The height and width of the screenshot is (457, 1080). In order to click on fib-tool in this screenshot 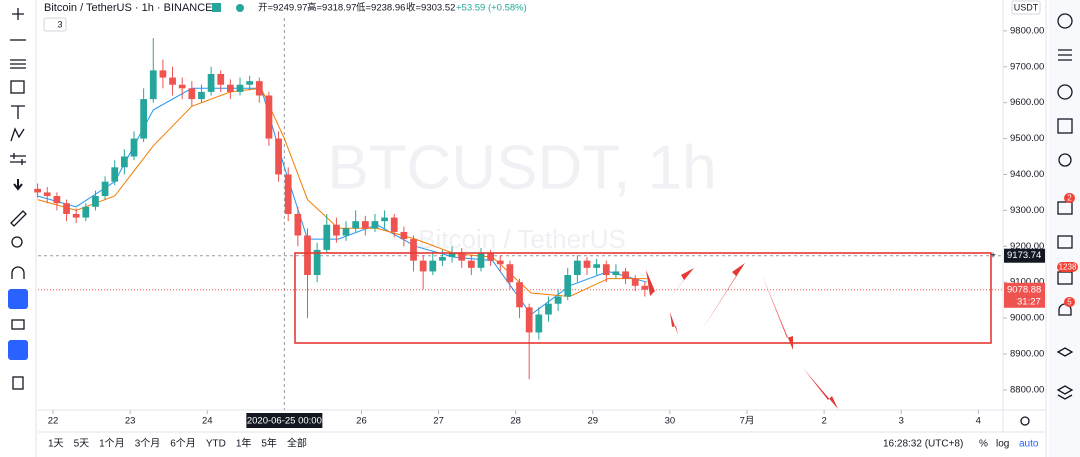, I will do `click(18, 64)`.